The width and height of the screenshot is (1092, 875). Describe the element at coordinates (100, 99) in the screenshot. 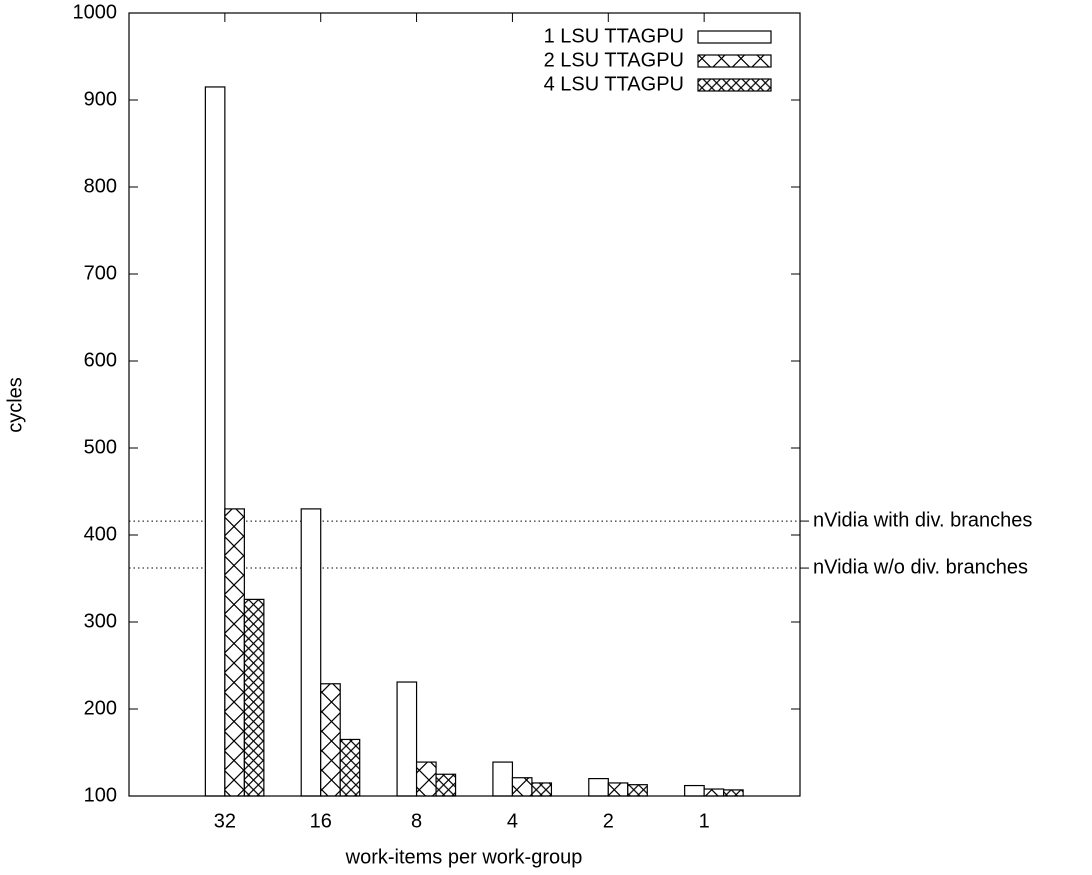

I see `y-tick-label: 900` at that location.